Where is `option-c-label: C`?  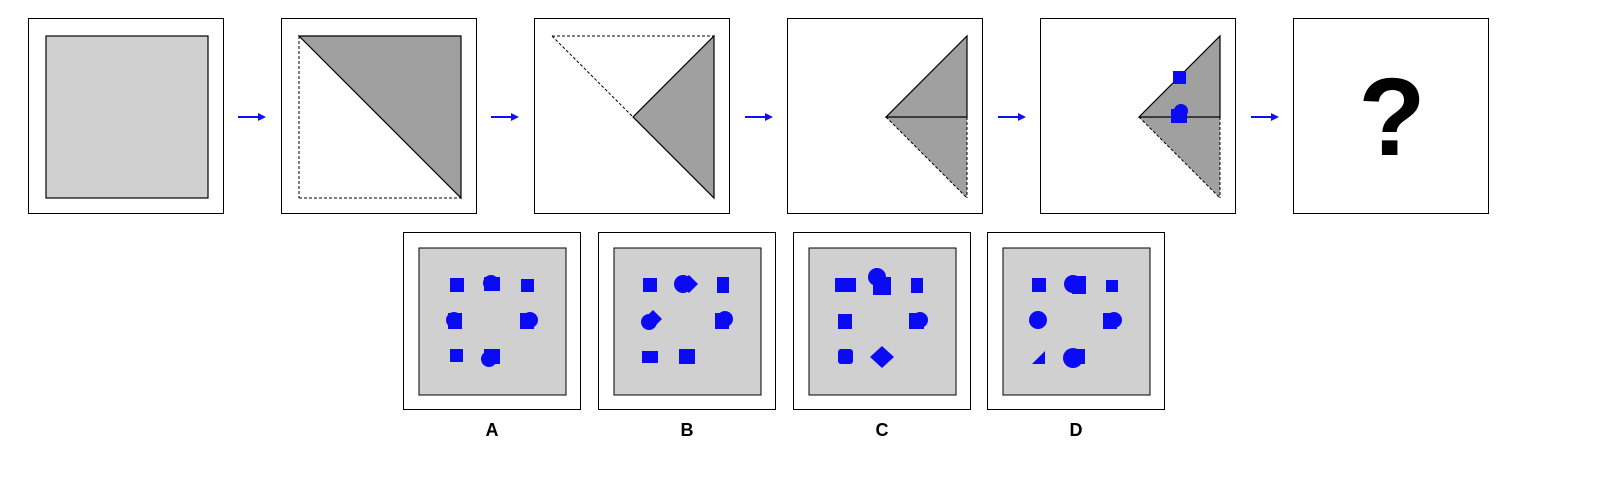 option-c-label: C is located at coordinates (882, 430).